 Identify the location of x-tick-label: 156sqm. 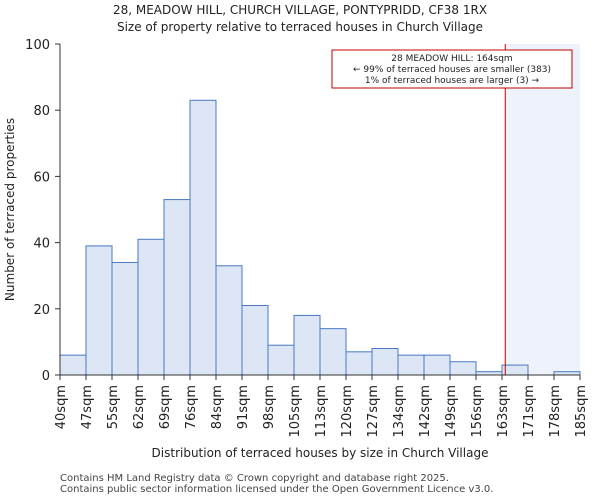
(477, 411).